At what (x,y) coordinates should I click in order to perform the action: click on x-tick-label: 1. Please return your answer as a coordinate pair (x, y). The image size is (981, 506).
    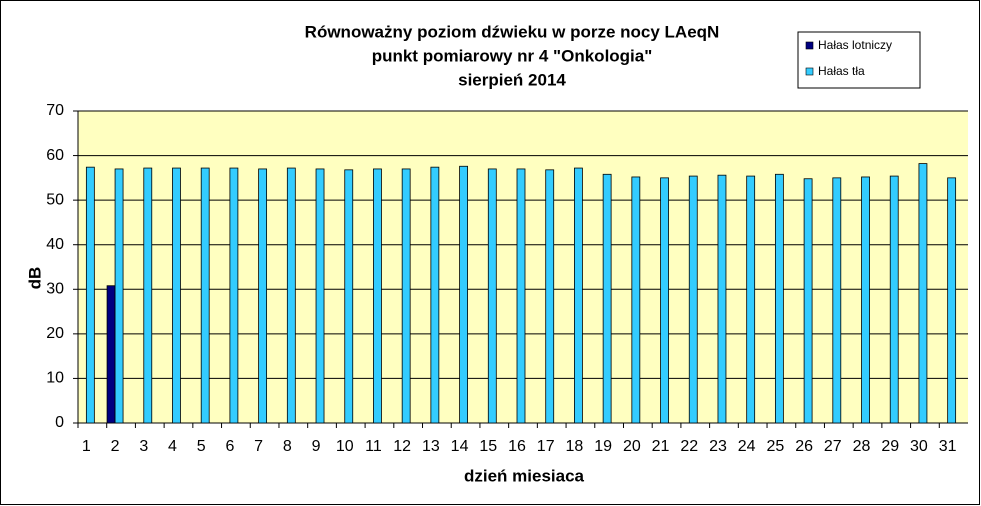
    Looking at the image, I should click on (86, 446).